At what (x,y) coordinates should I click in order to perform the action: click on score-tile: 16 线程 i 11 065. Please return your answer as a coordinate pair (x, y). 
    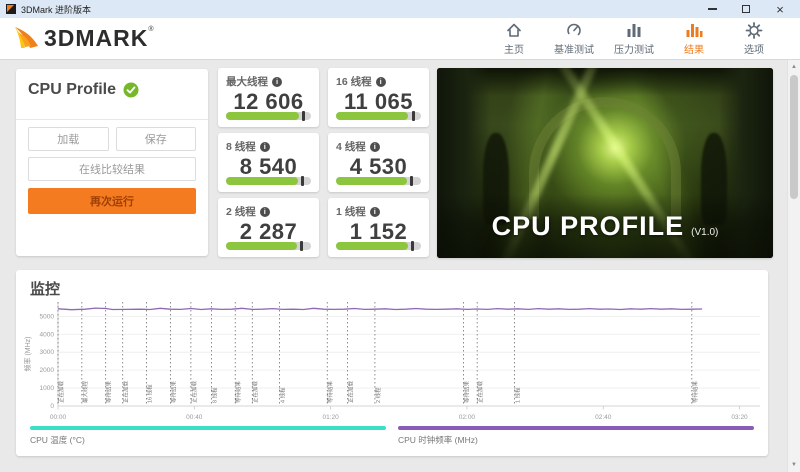
    Looking at the image, I should click on (378, 97).